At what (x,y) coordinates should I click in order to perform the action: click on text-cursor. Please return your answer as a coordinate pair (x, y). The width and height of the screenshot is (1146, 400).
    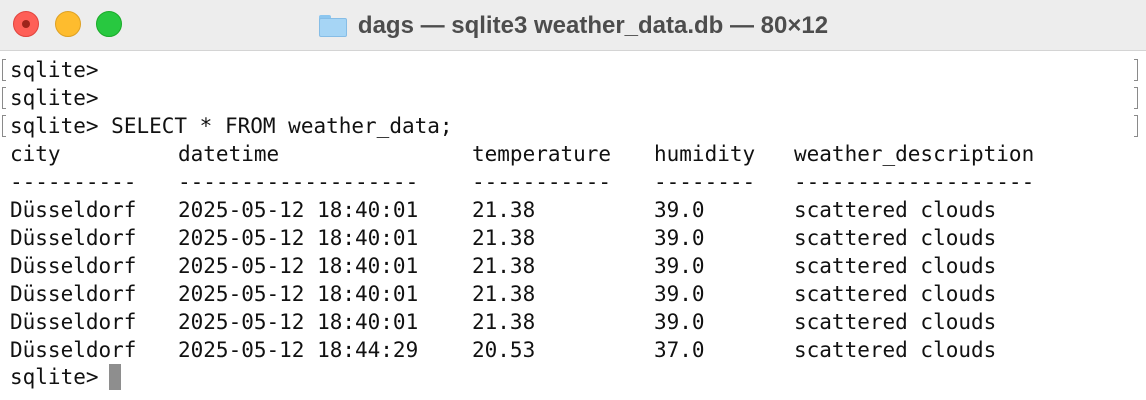
    Looking at the image, I should click on (114, 377).